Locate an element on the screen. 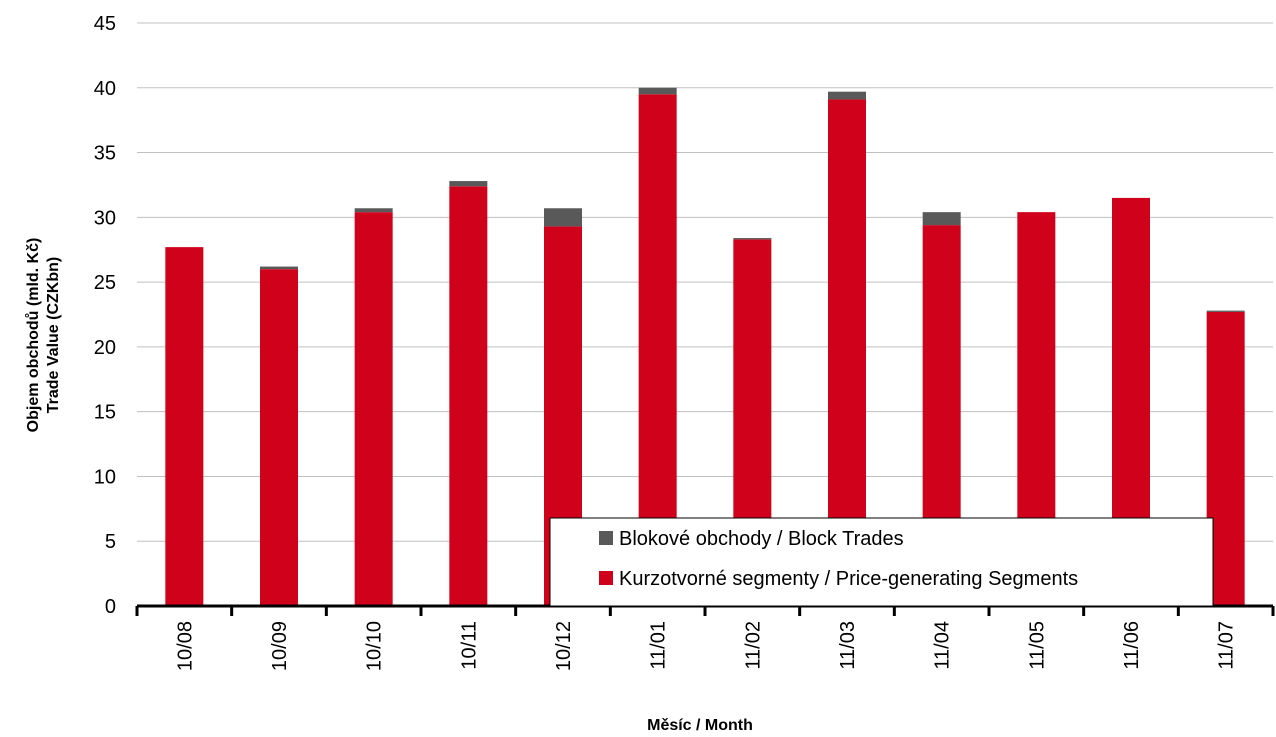  x-tick-label: 11/07 is located at coordinates (1227, 645).